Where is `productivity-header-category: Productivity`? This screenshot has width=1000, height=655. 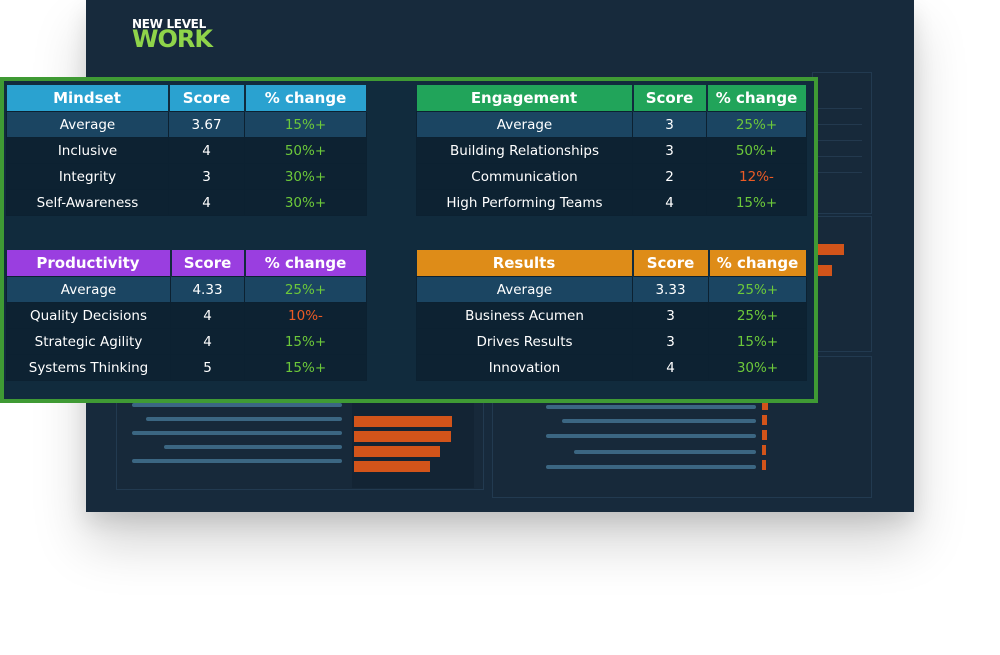
productivity-header-category: Productivity is located at coordinates (89, 263).